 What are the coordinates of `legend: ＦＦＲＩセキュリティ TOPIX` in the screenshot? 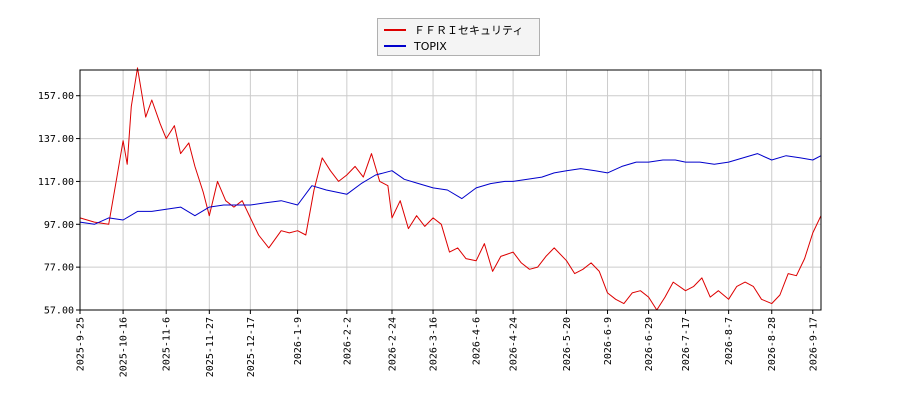 It's located at (458, 37).